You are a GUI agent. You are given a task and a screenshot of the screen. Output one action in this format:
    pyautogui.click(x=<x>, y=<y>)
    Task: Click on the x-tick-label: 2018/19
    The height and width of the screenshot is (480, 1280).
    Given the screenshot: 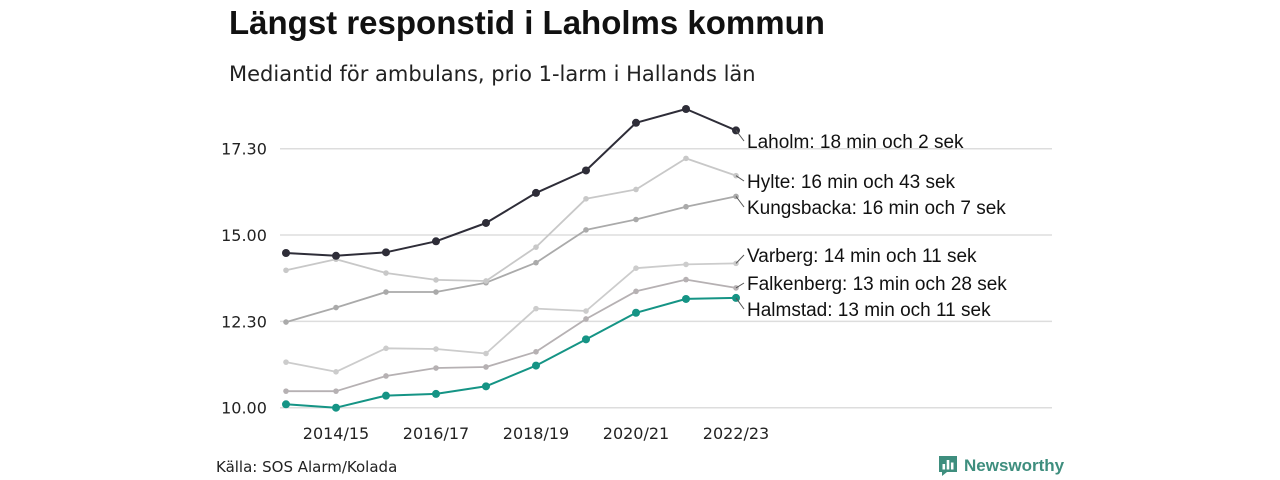 What is the action you would take?
    pyautogui.click(x=536, y=433)
    